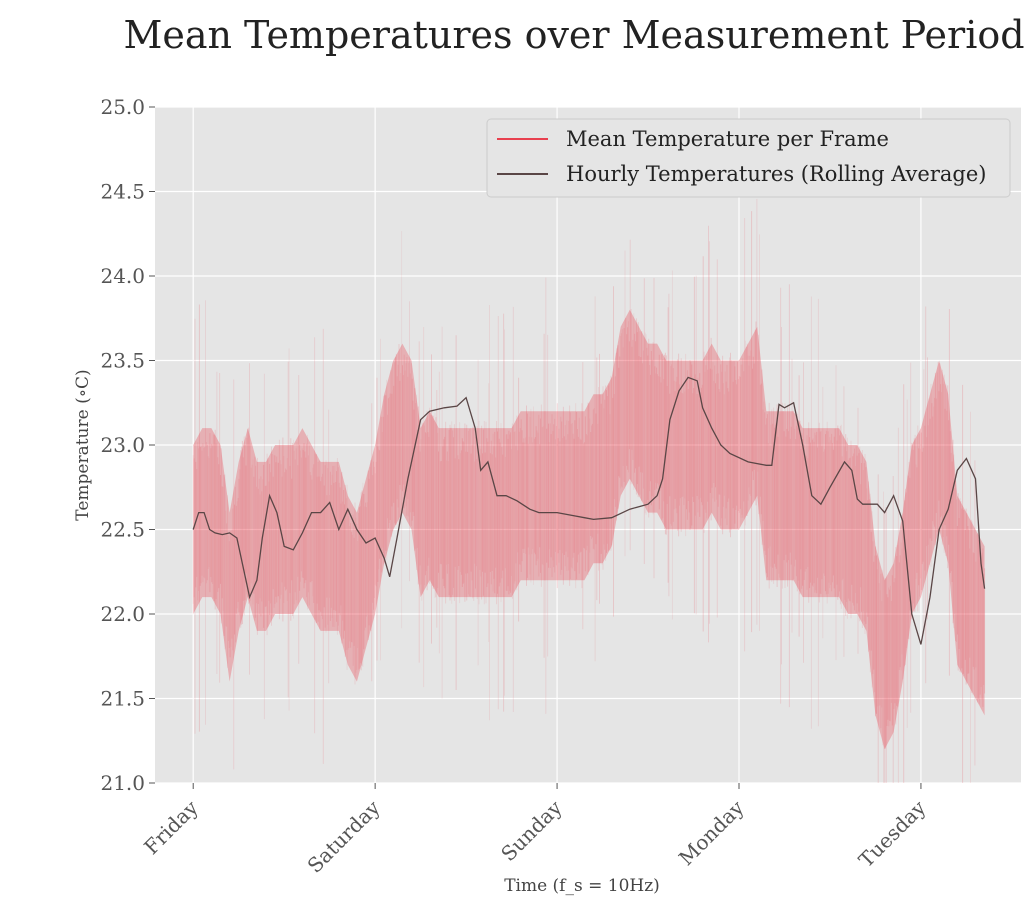  I want to click on y-tick-label: 22.0, so click(122, 614).